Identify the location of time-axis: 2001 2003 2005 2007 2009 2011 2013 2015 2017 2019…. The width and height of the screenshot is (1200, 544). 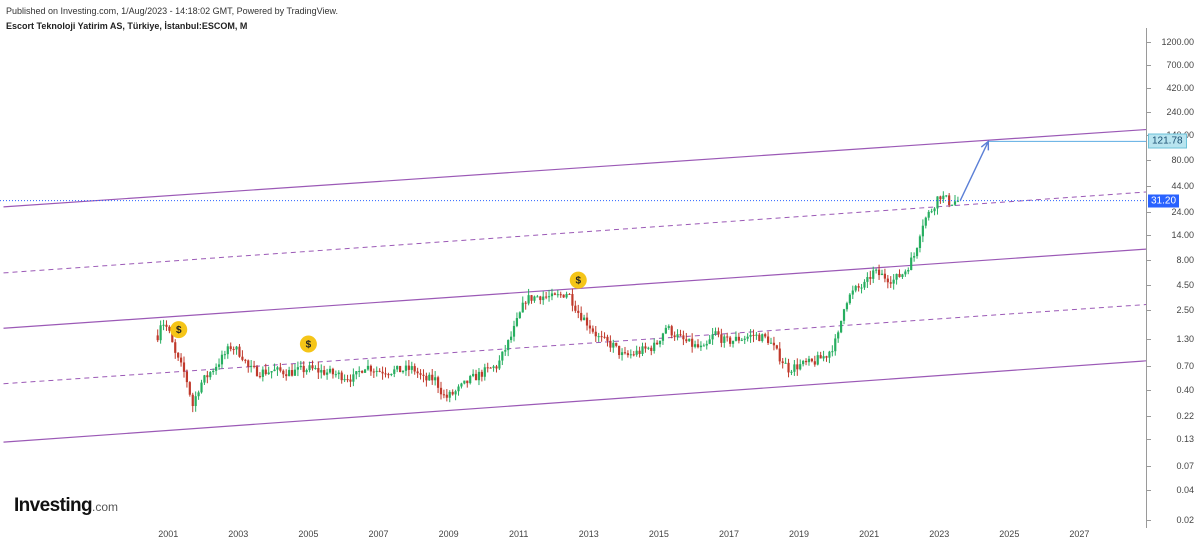
(573, 535).